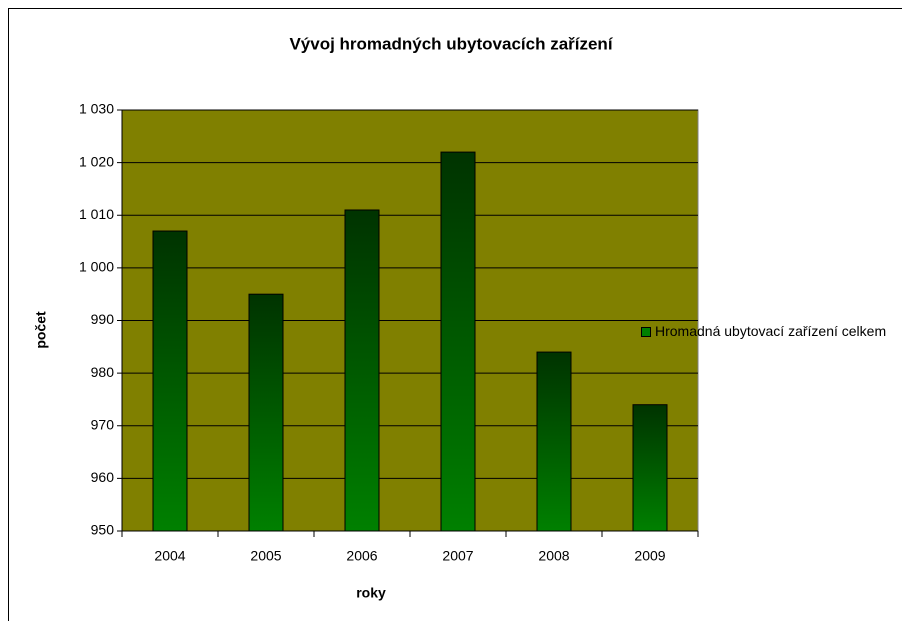  Describe the element at coordinates (649, 556) in the screenshot. I see `x-tick-label: 2009` at that location.